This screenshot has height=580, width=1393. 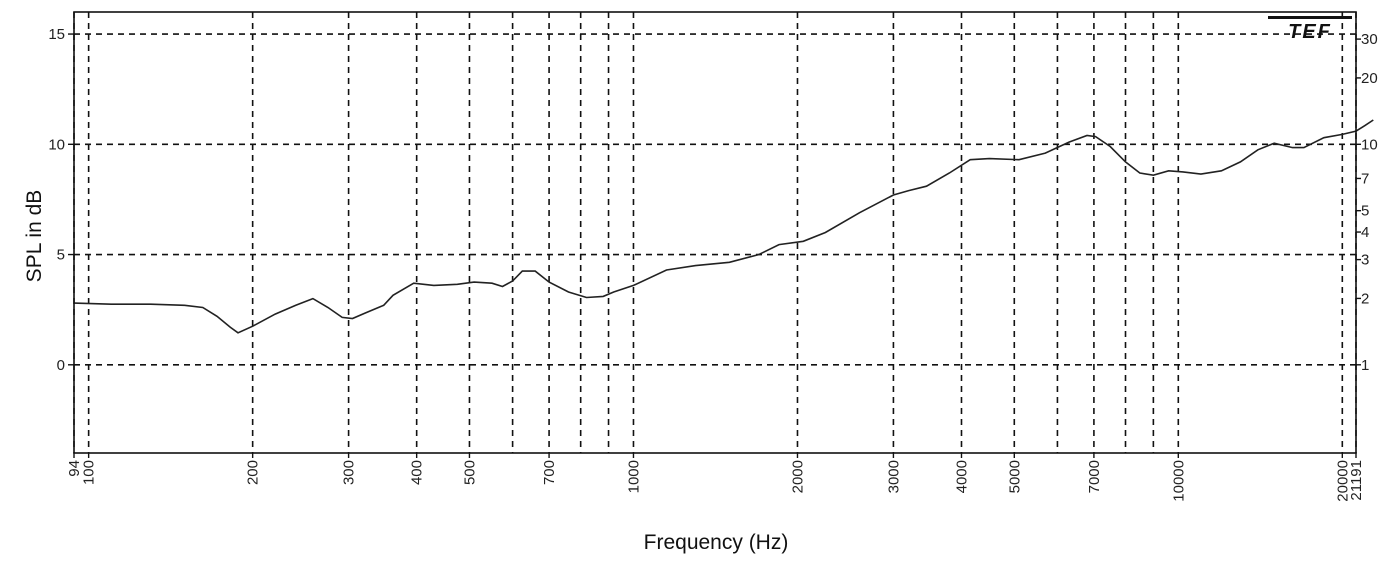 I want to click on right-tick-label-3: 3, so click(x=1365, y=260).